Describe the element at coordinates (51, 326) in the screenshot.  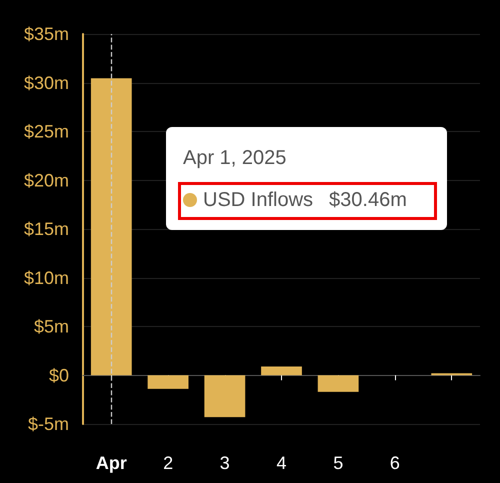
I see `y-tick-label: $5m` at that location.